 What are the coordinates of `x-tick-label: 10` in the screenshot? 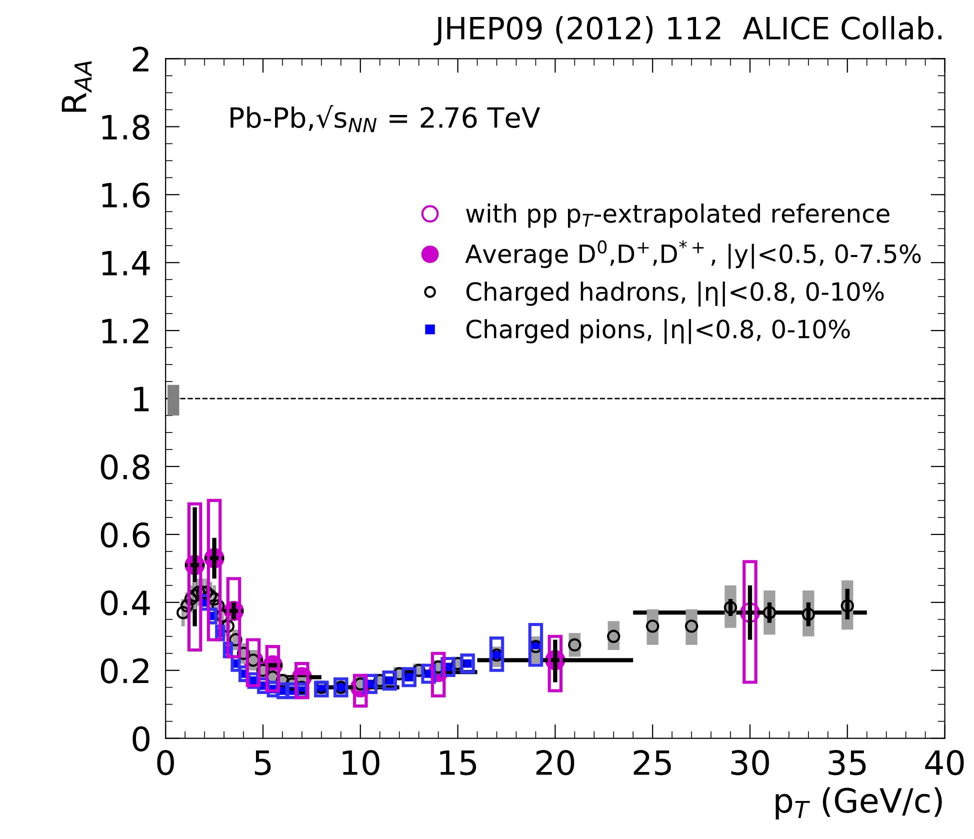 It's located at (361, 763).